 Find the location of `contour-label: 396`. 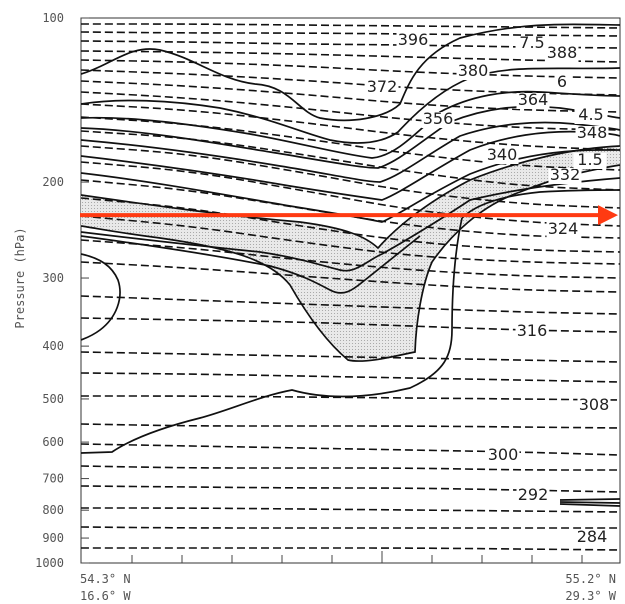

contour-label: 396 is located at coordinates (413, 39).